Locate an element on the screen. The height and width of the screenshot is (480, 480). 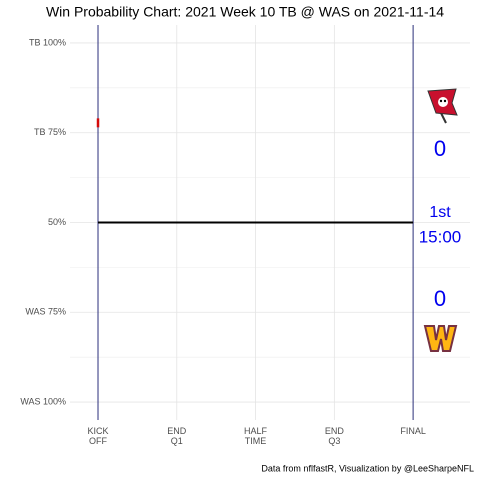
x-tick-label: END Q3 is located at coordinates (334, 436).